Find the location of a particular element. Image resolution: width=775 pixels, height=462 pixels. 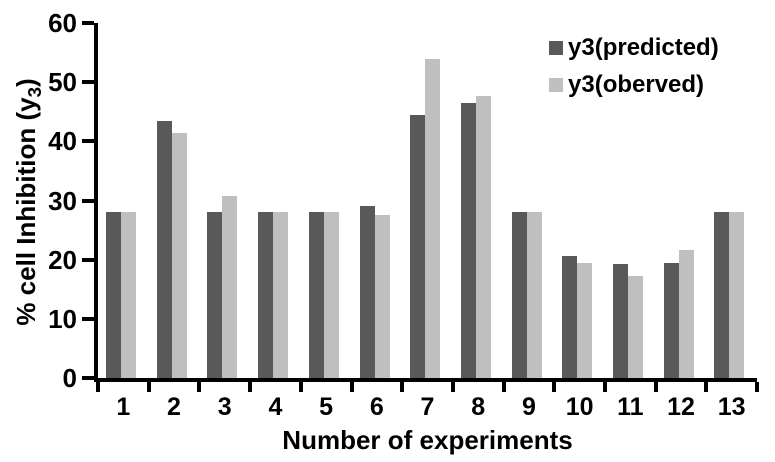

bar-exp8-predicted is located at coordinates (468, 240).